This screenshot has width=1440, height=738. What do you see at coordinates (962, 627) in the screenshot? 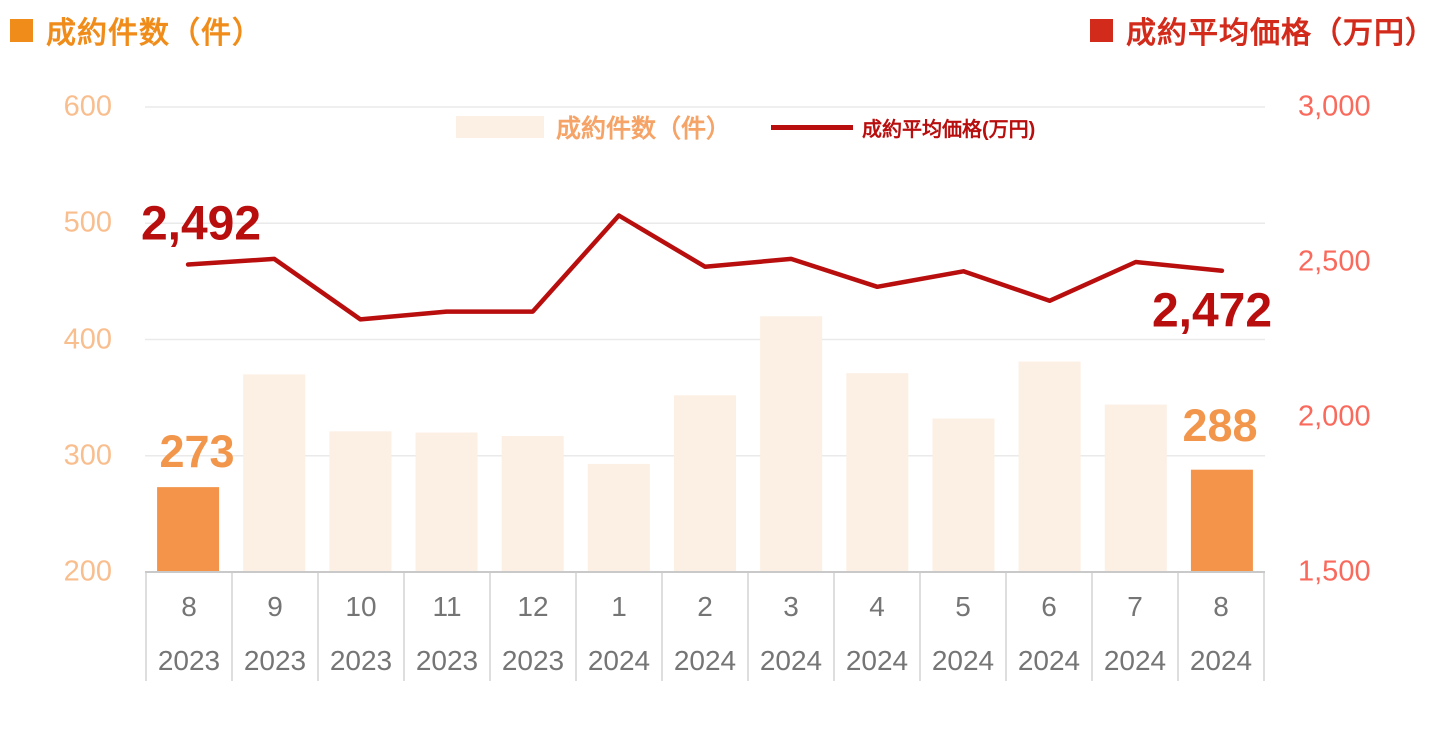
I see `x-axis-cell: 5 2024` at bounding box center [962, 627].